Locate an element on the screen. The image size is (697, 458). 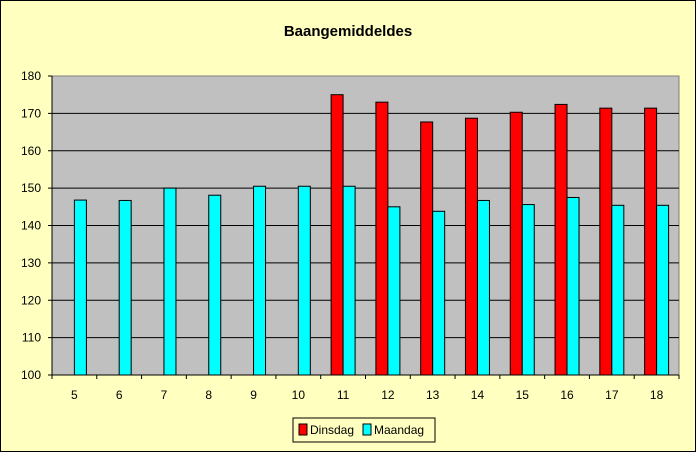
y-tick-label: 150 is located at coordinates (31, 188).